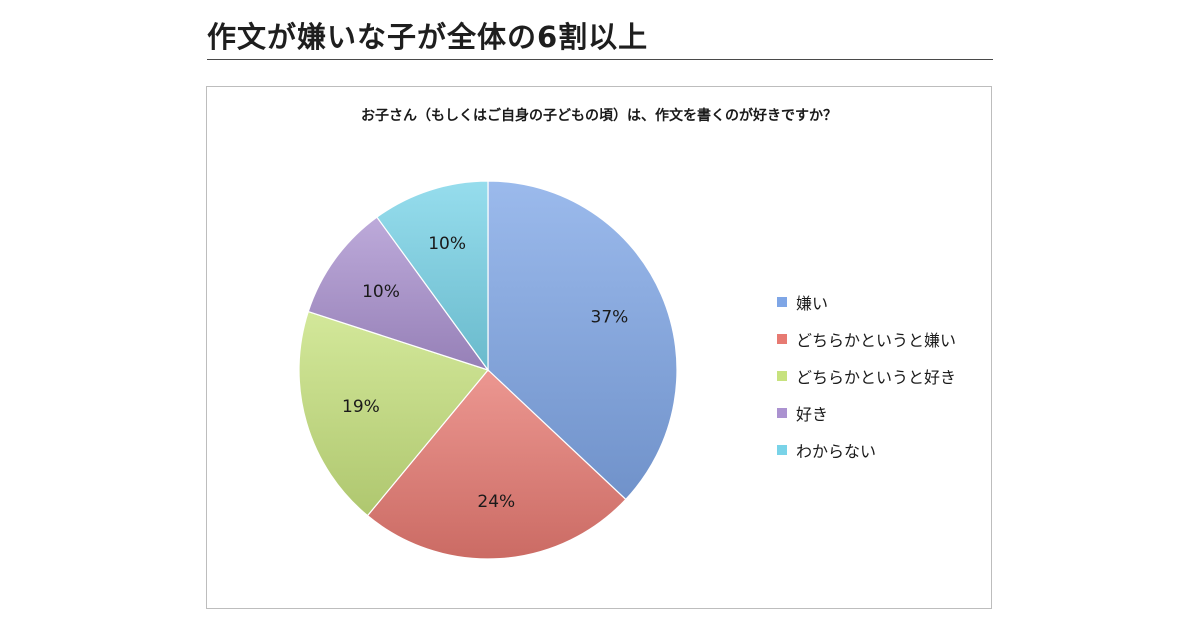 Image resolution: width=1200 pixels, height=630 pixels. Describe the element at coordinates (876, 340) in the screenshot. I see `legend-label: どちらかというと嫌い` at that location.